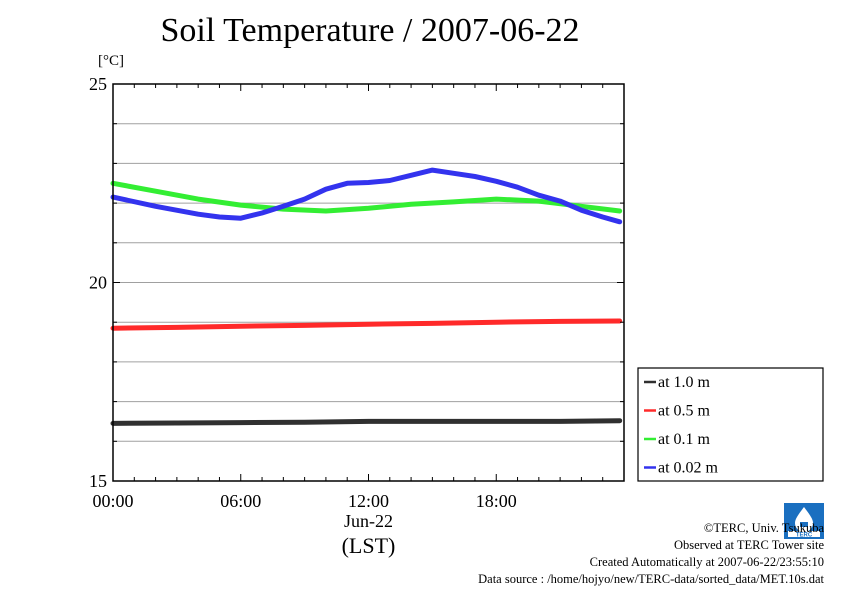  Describe the element at coordinates (684, 439) in the screenshot. I see `legend-label: at 0.1 m` at that location.